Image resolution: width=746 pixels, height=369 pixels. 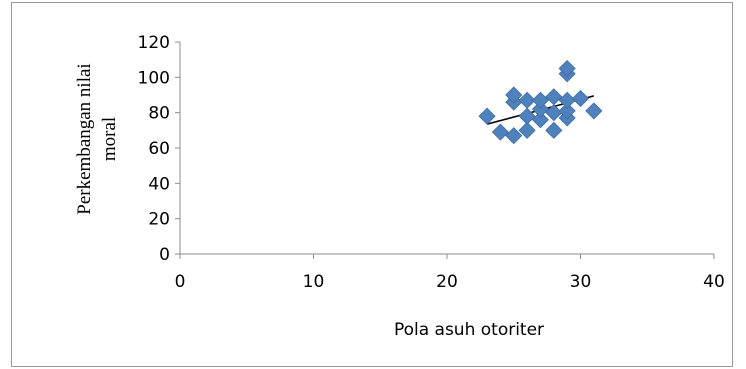 What do you see at coordinates (109, 139) in the screenshot?
I see `y-axis-title-line-2: moral` at bounding box center [109, 139].